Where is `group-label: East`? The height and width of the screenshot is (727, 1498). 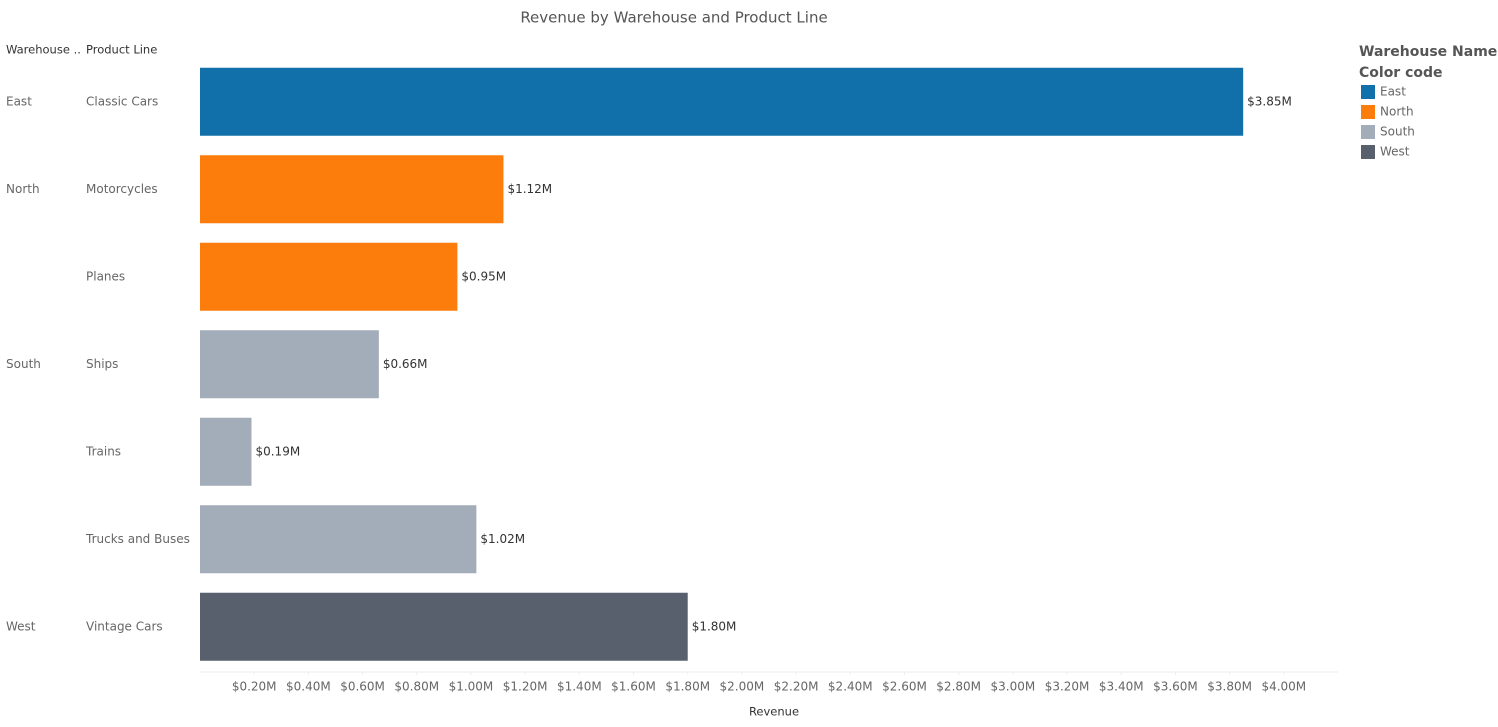 group-label: East is located at coordinates (19, 101).